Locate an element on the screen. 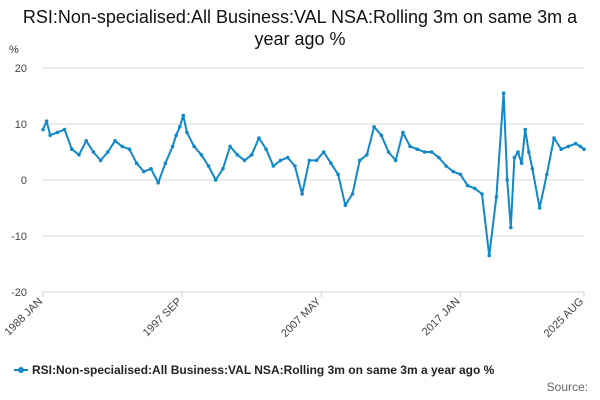 This screenshot has height=400, width=600. x-tick-label: 2025 AUG is located at coordinates (564, 318).